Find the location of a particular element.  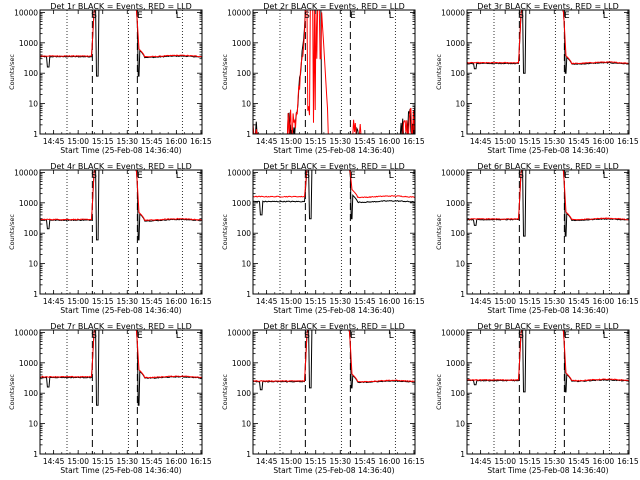

panel-title: Det 2r BLACK = Events, RED = LLD is located at coordinates (334, 6).